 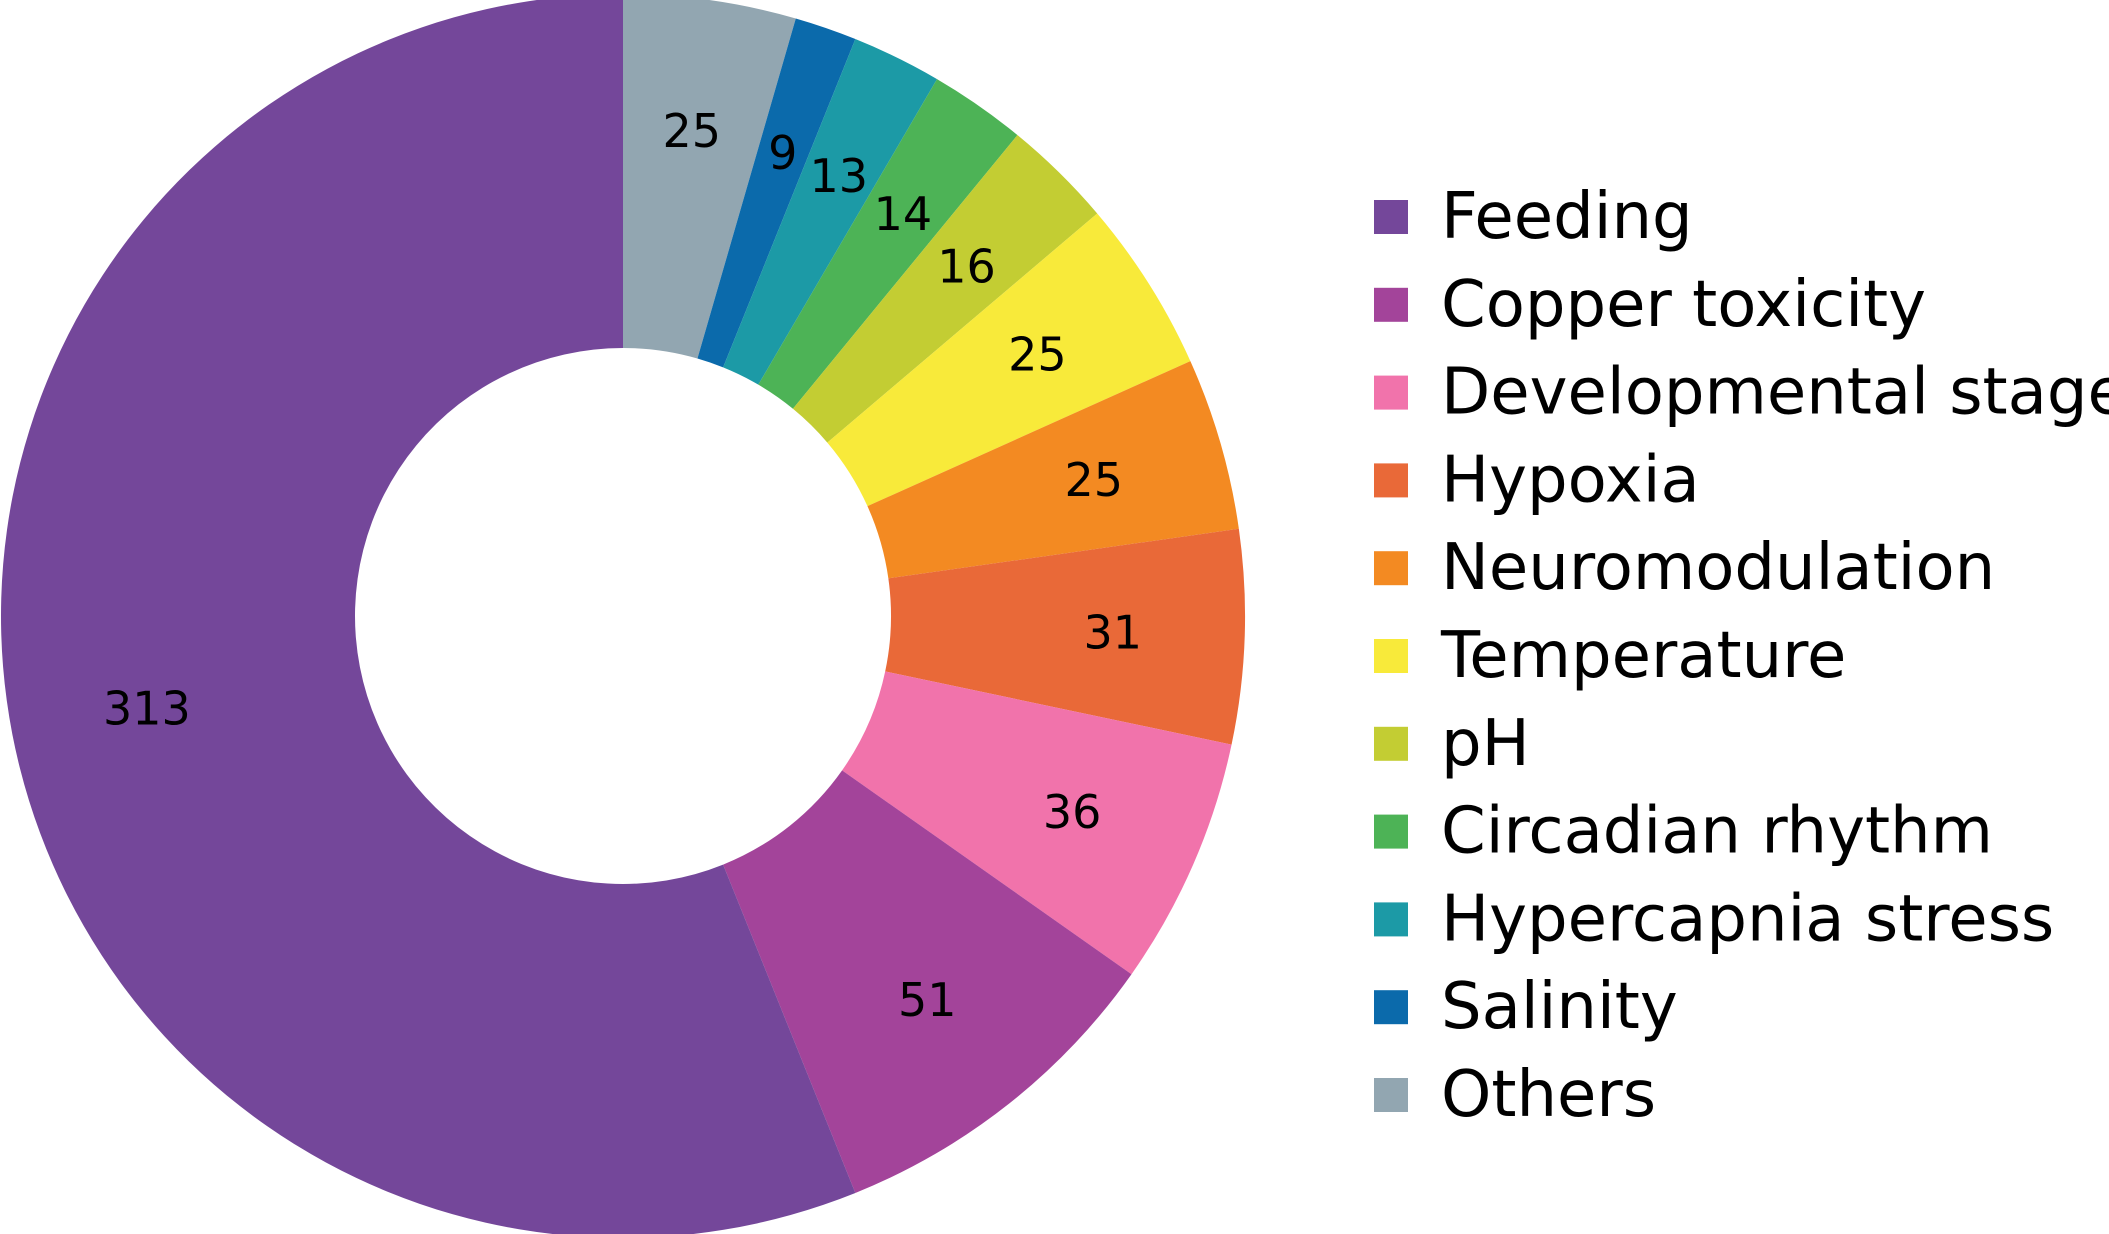 I want to click on legend-label-copper-toxicity: Copper toxicity, so click(x=1683, y=305).